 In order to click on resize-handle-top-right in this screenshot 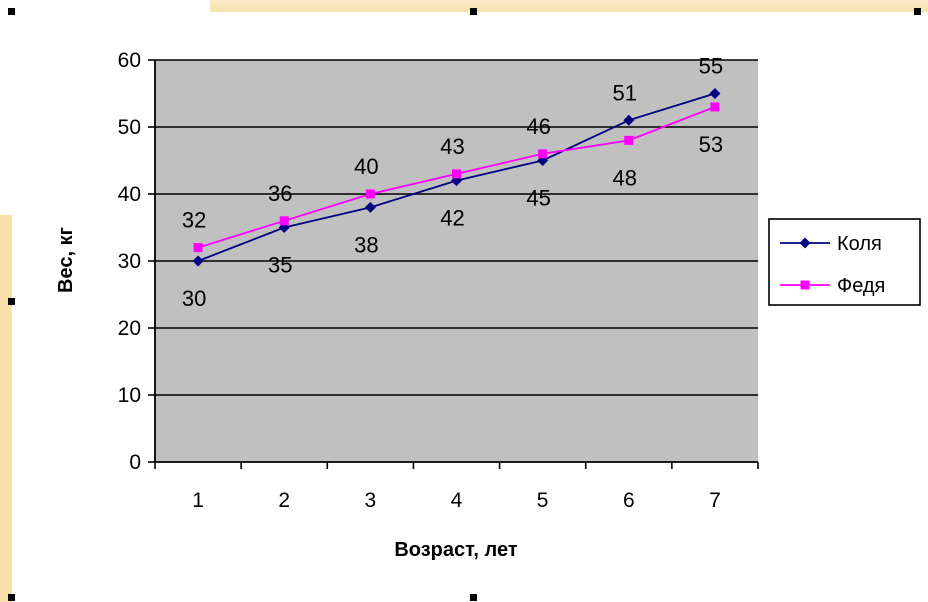, I will do `click(917, 11)`.